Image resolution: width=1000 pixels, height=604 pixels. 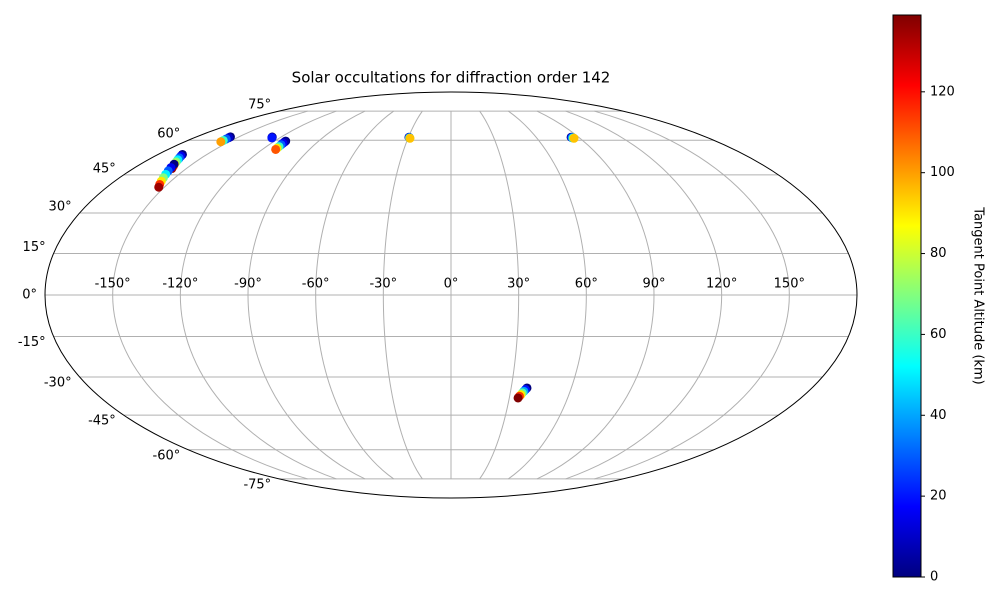 What do you see at coordinates (934, 577) in the screenshot?
I see `colorbar-tick-label: 0` at bounding box center [934, 577].